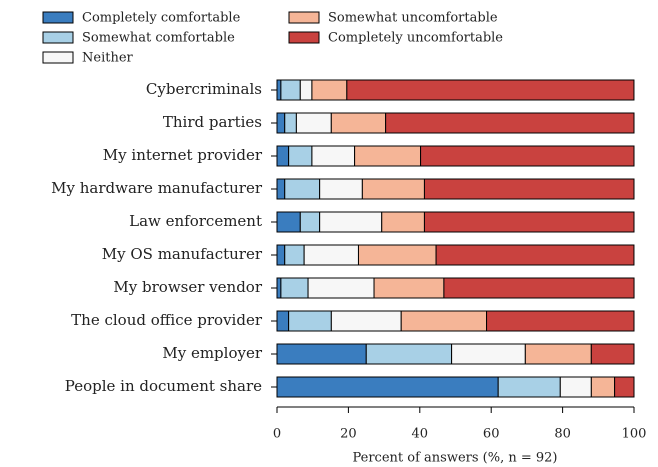  What do you see at coordinates (158, 38) in the screenshot?
I see `legend-label: Somewhat comfortable` at bounding box center [158, 38].